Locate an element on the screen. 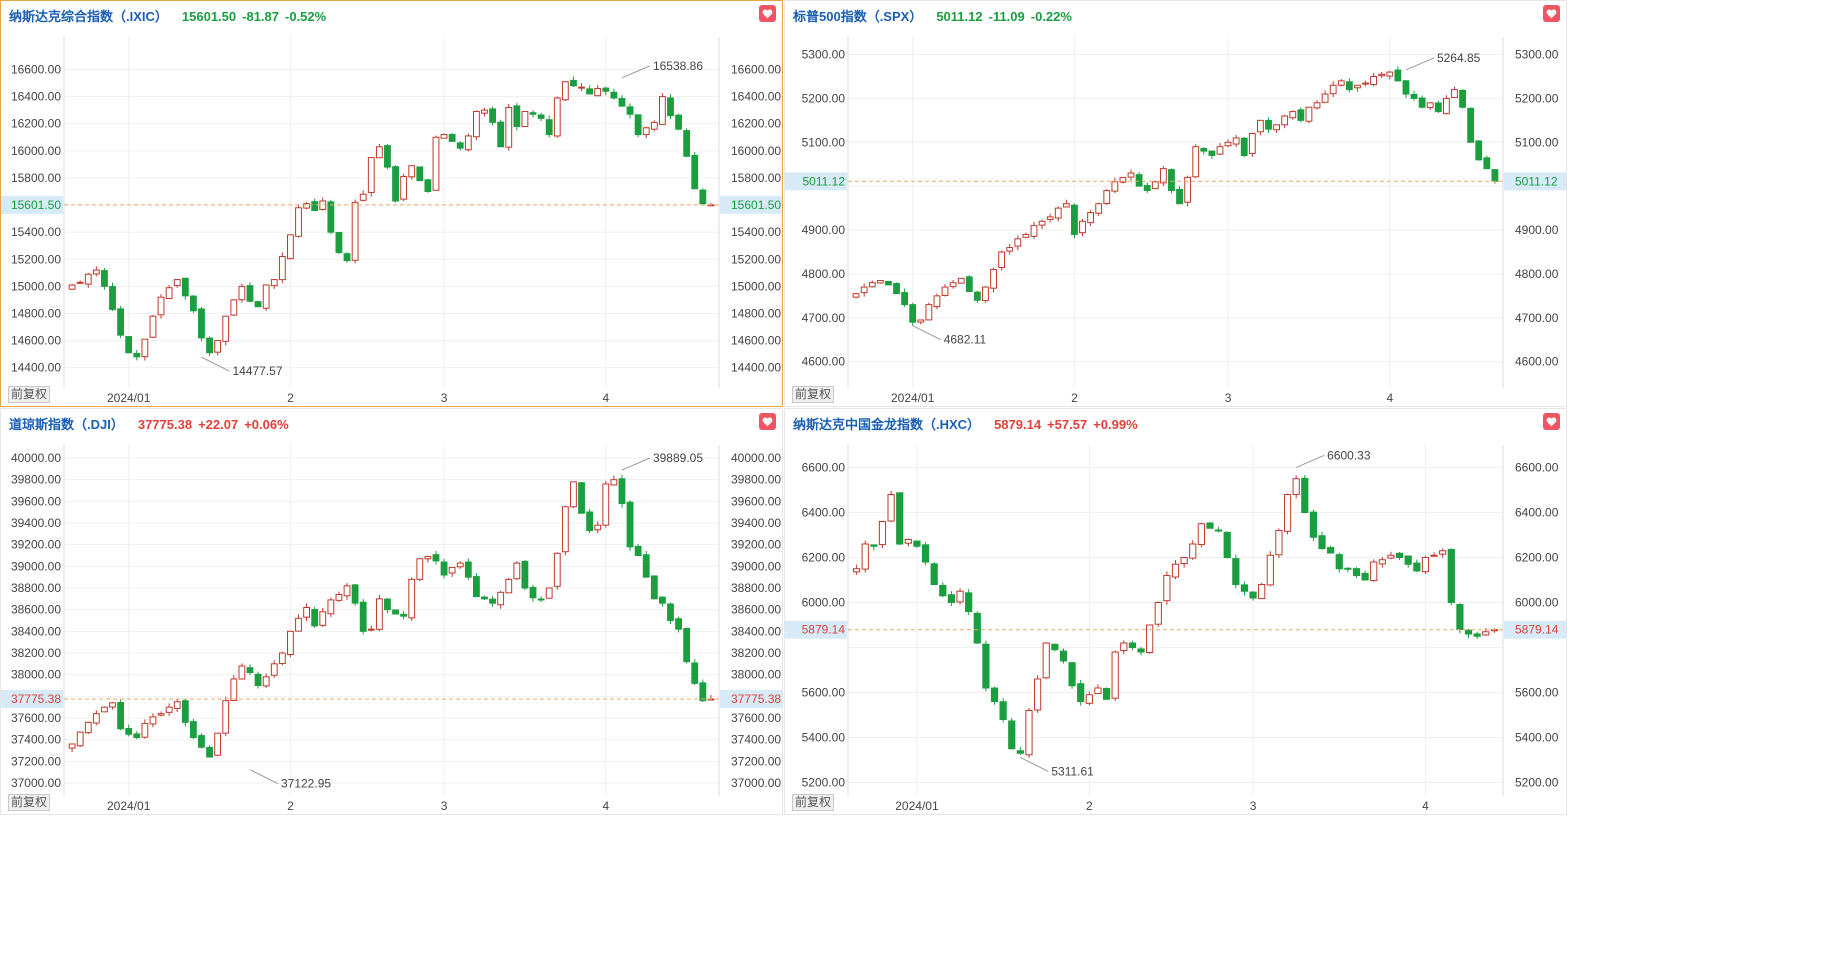 This screenshot has height=957, width=1836. y-tick-label: 15000.00 is located at coordinates (756, 286).